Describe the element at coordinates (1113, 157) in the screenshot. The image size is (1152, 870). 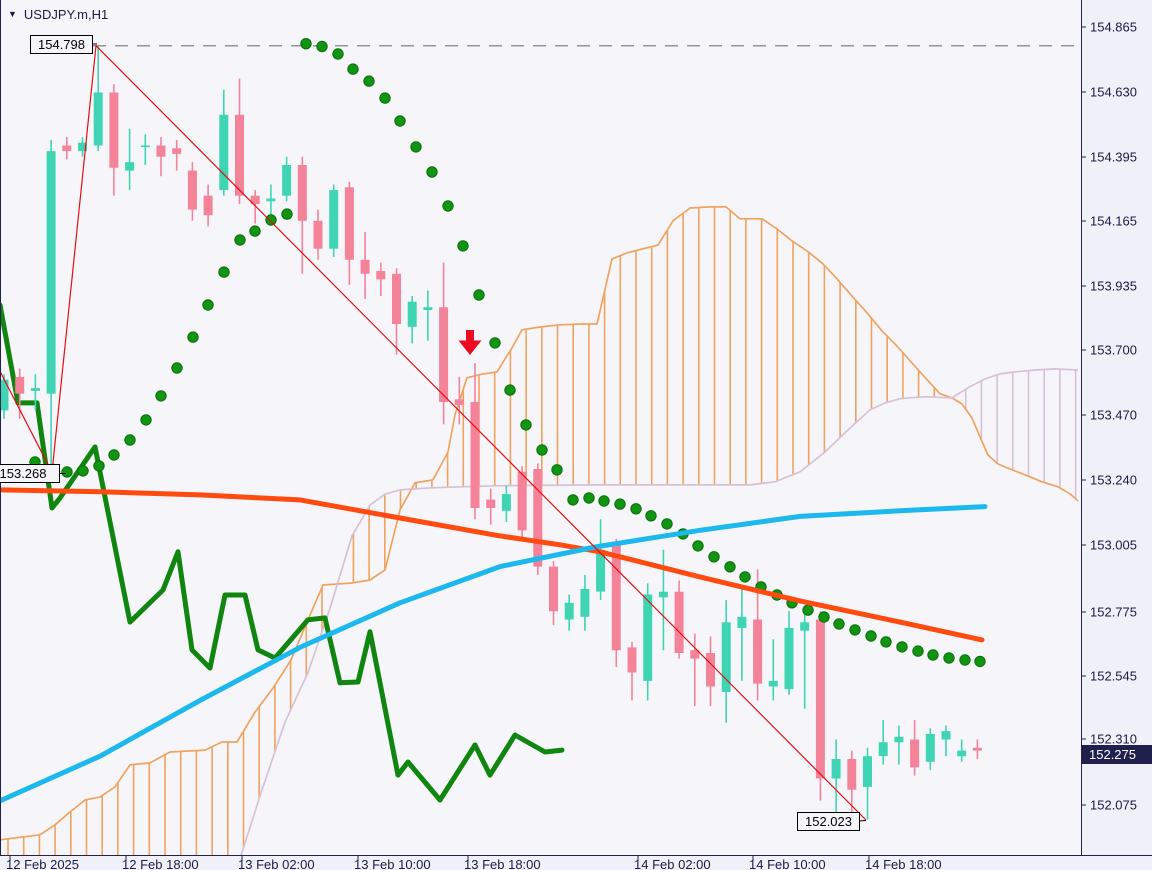
I see `price-tick-label: 154.395` at that location.